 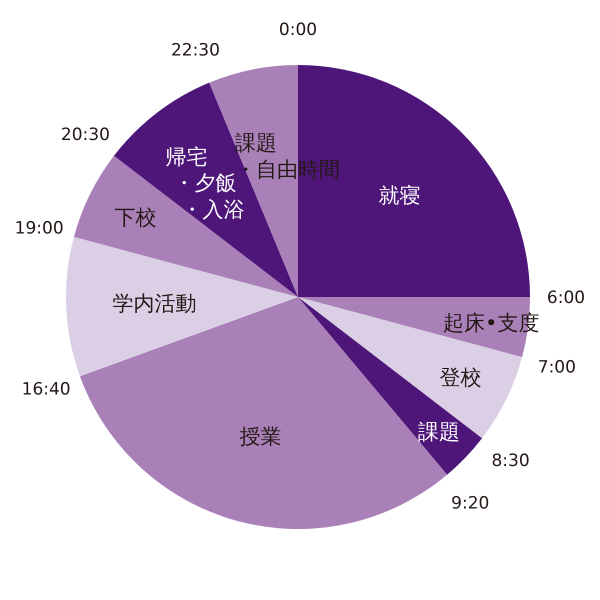 What do you see at coordinates (195, 50) in the screenshot?
I see `text: 22:30` at bounding box center [195, 50].